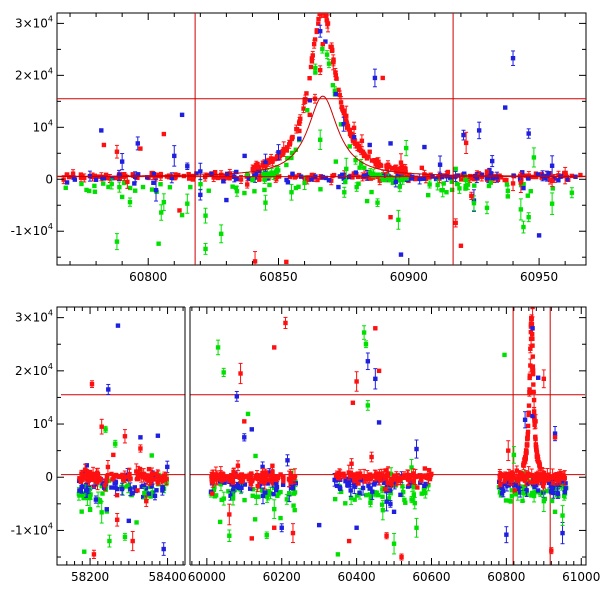  What do you see at coordinates (506, 577) in the screenshot?
I see `x-tick-label: 60800` at bounding box center [506, 577].